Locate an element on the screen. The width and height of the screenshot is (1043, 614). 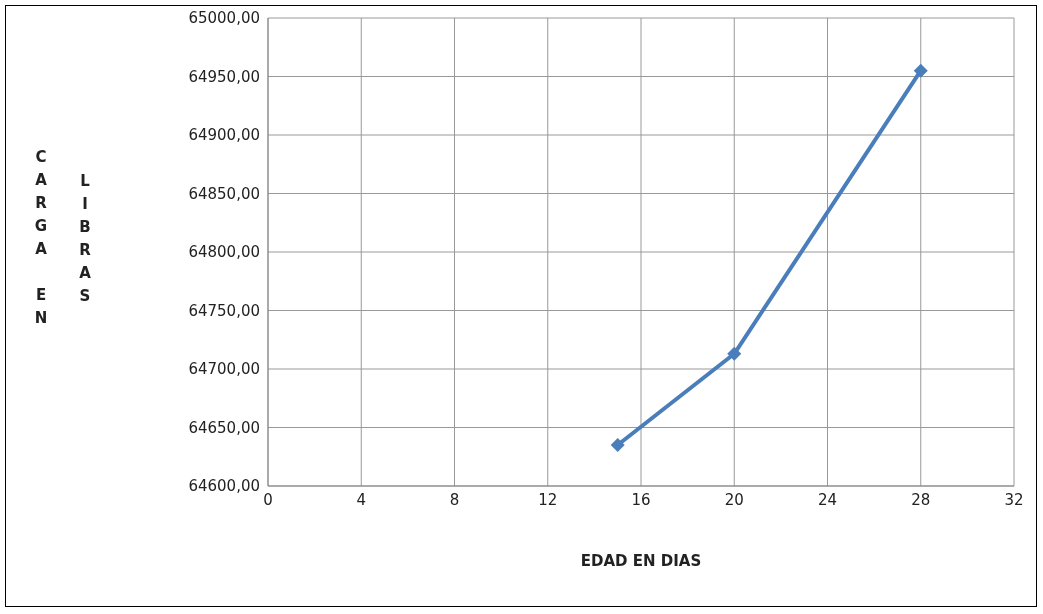
x-tick-label: 16 is located at coordinates (641, 499).